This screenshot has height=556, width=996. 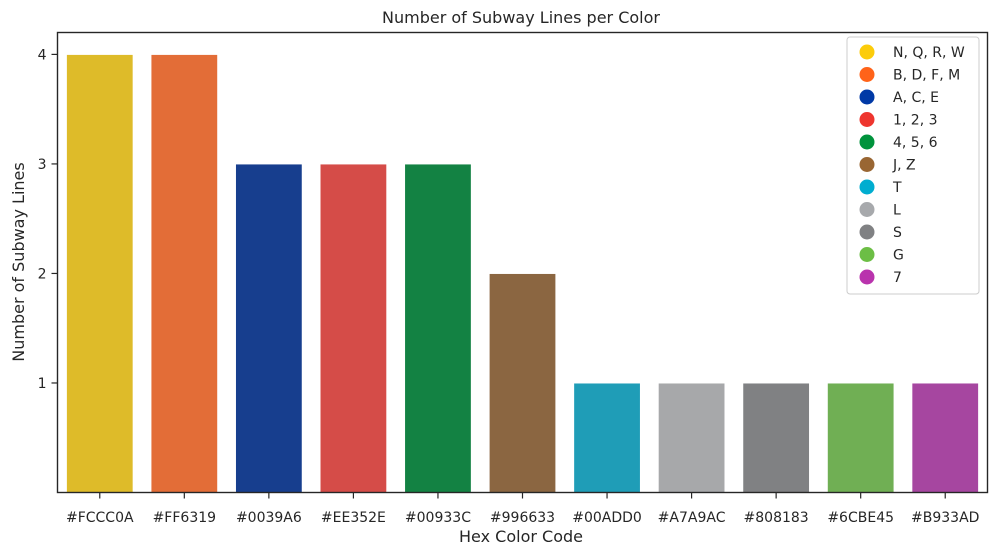 What do you see at coordinates (100, 518) in the screenshot?
I see `x-tick-label: #FCCC0A` at bounding box center [100, 518].